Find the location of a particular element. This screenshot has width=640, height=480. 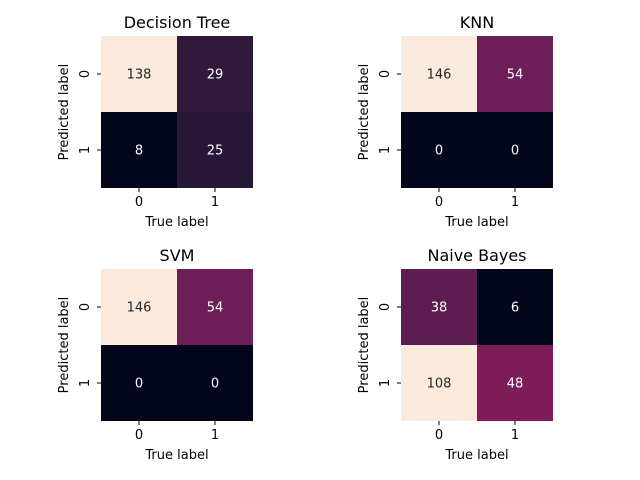

chart-title: KNN is located at coordinates (477, 22).